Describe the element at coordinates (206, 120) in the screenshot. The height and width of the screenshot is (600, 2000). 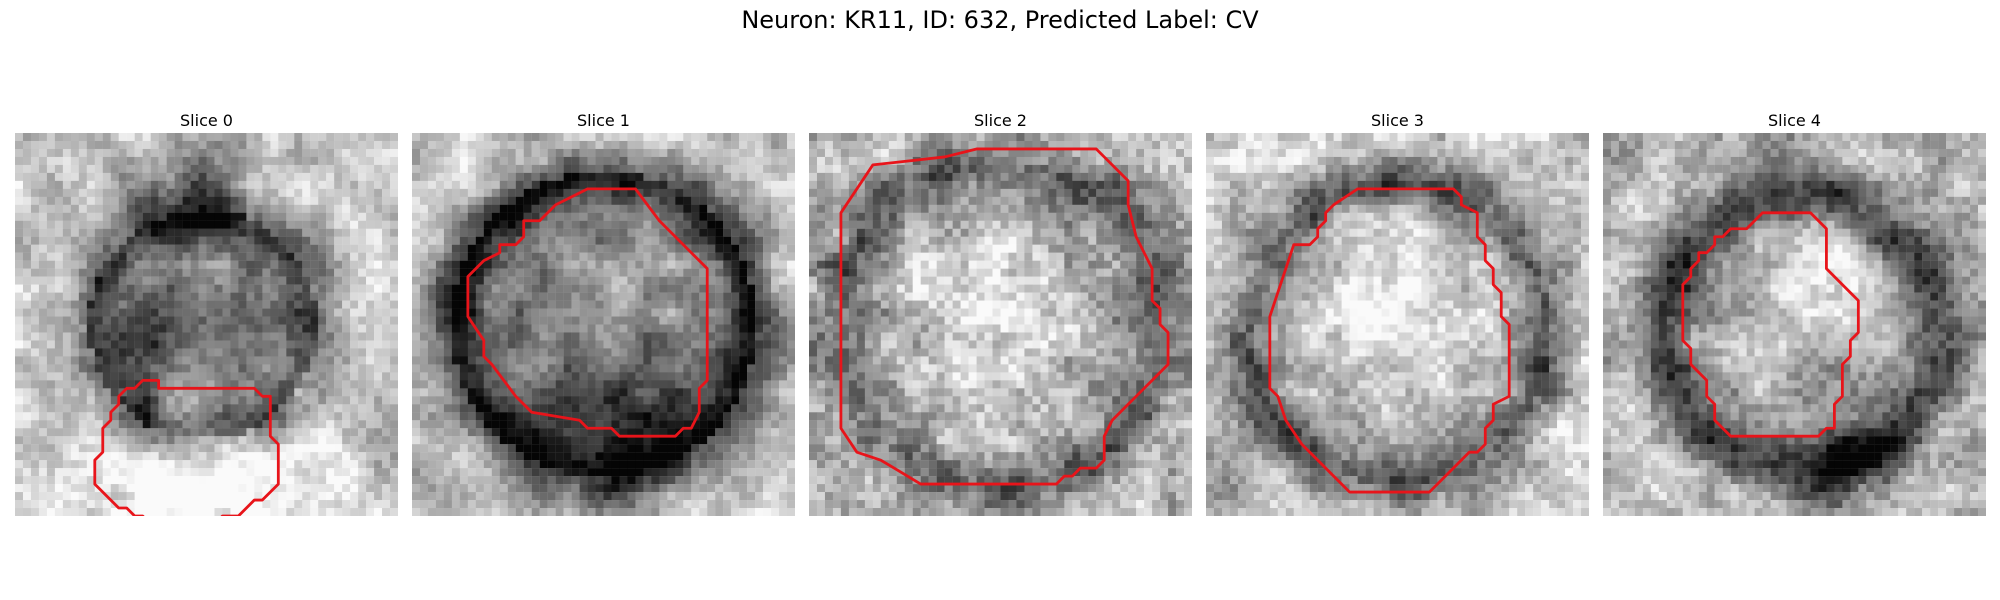
I see `slice-title: Slice 0` at that location.